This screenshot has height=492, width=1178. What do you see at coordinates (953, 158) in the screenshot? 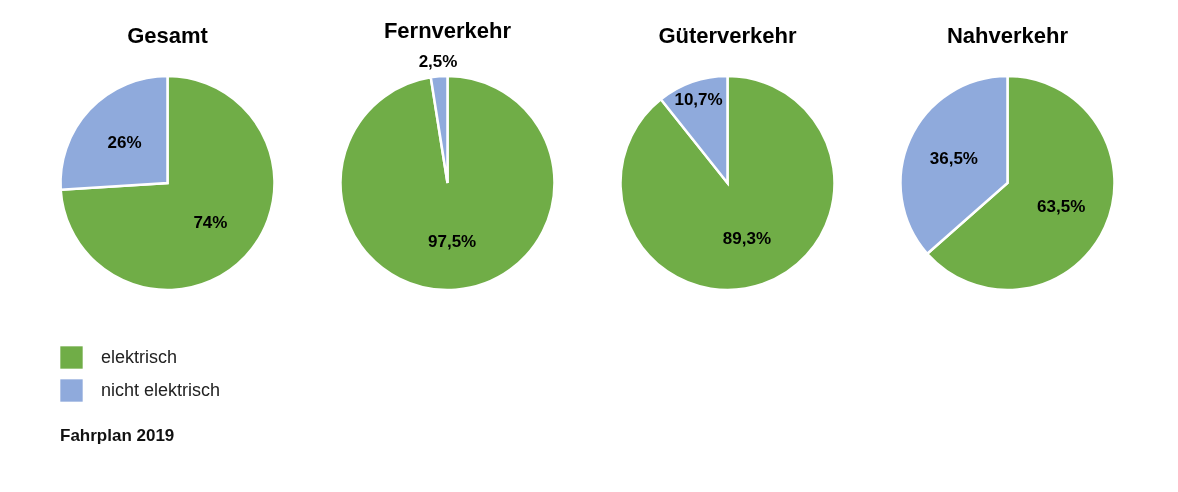
I see `data-label: 36,5%` at bounding box center [953, 158].